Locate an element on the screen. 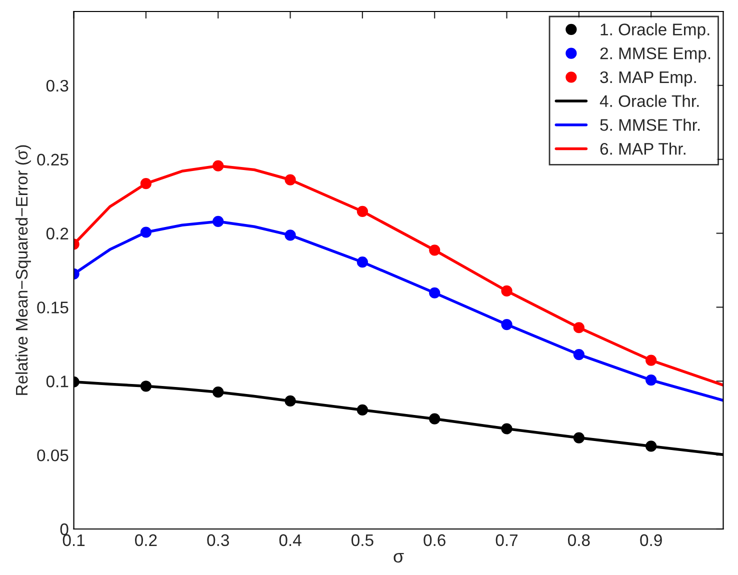  y-tick-label: 0.15 is located at coordinates (52, 308).